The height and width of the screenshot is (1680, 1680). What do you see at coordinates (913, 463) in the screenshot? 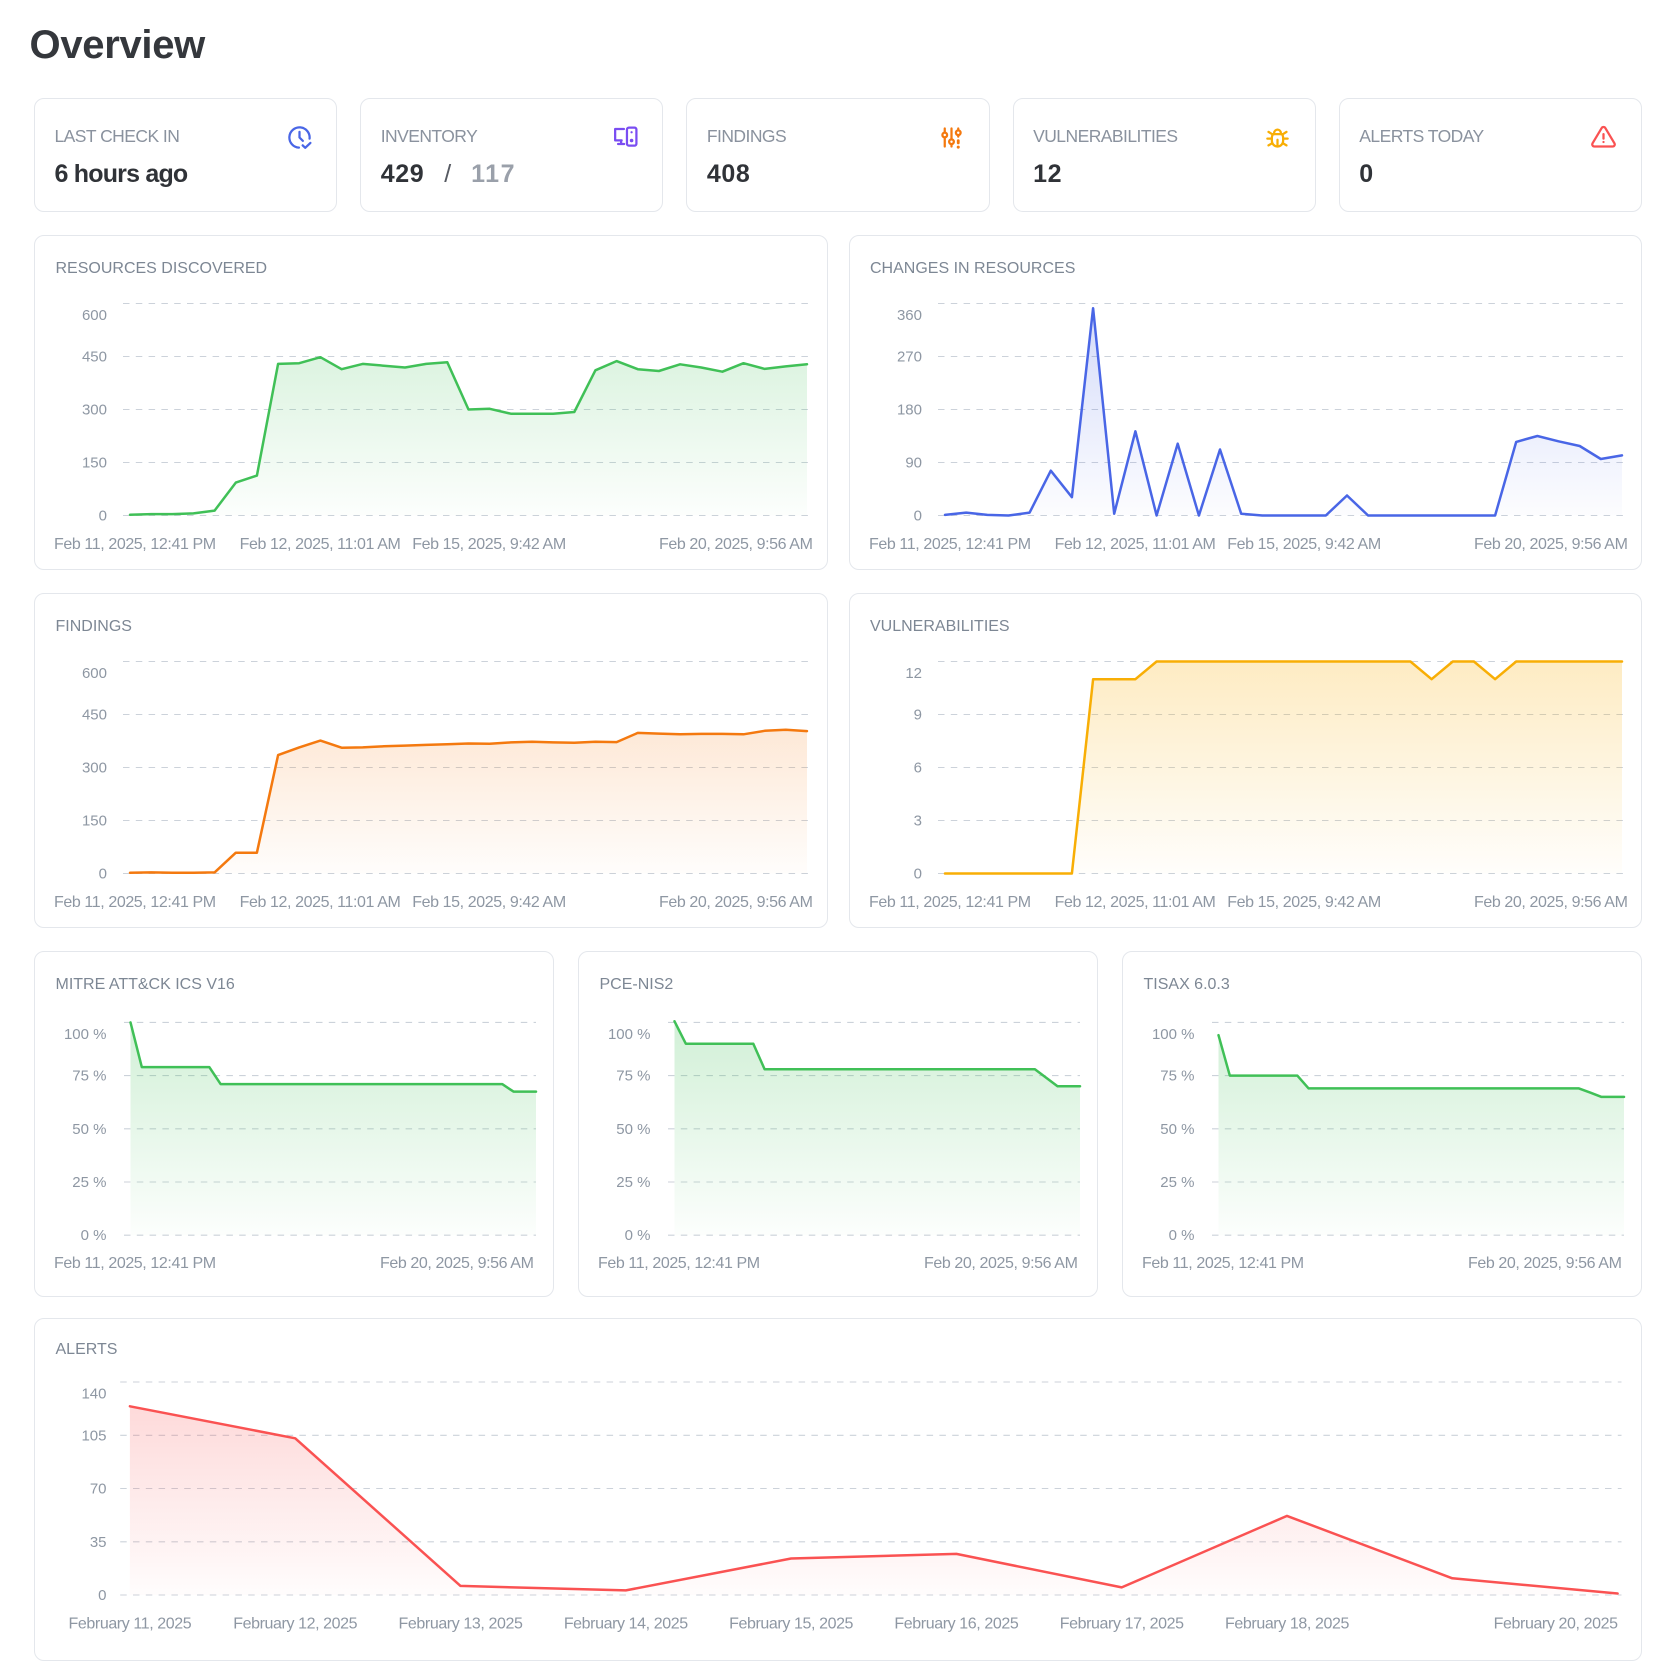
I see `svg-text: 90` at bounding box center [913, 463].